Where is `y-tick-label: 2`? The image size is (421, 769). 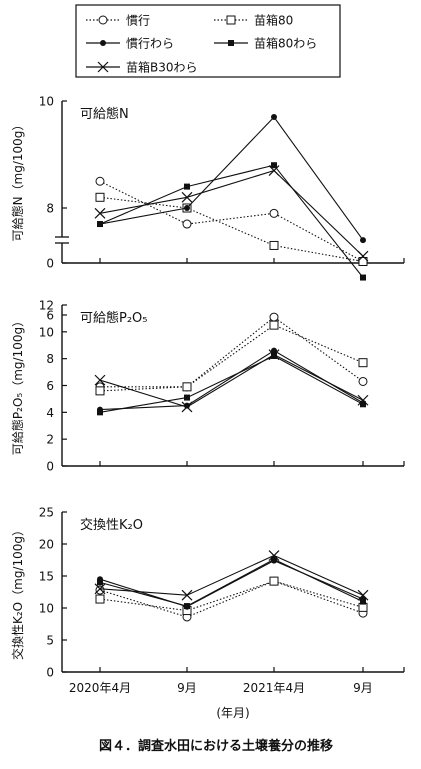
y-tick-label: 2 is located at coordinates (50, 440).